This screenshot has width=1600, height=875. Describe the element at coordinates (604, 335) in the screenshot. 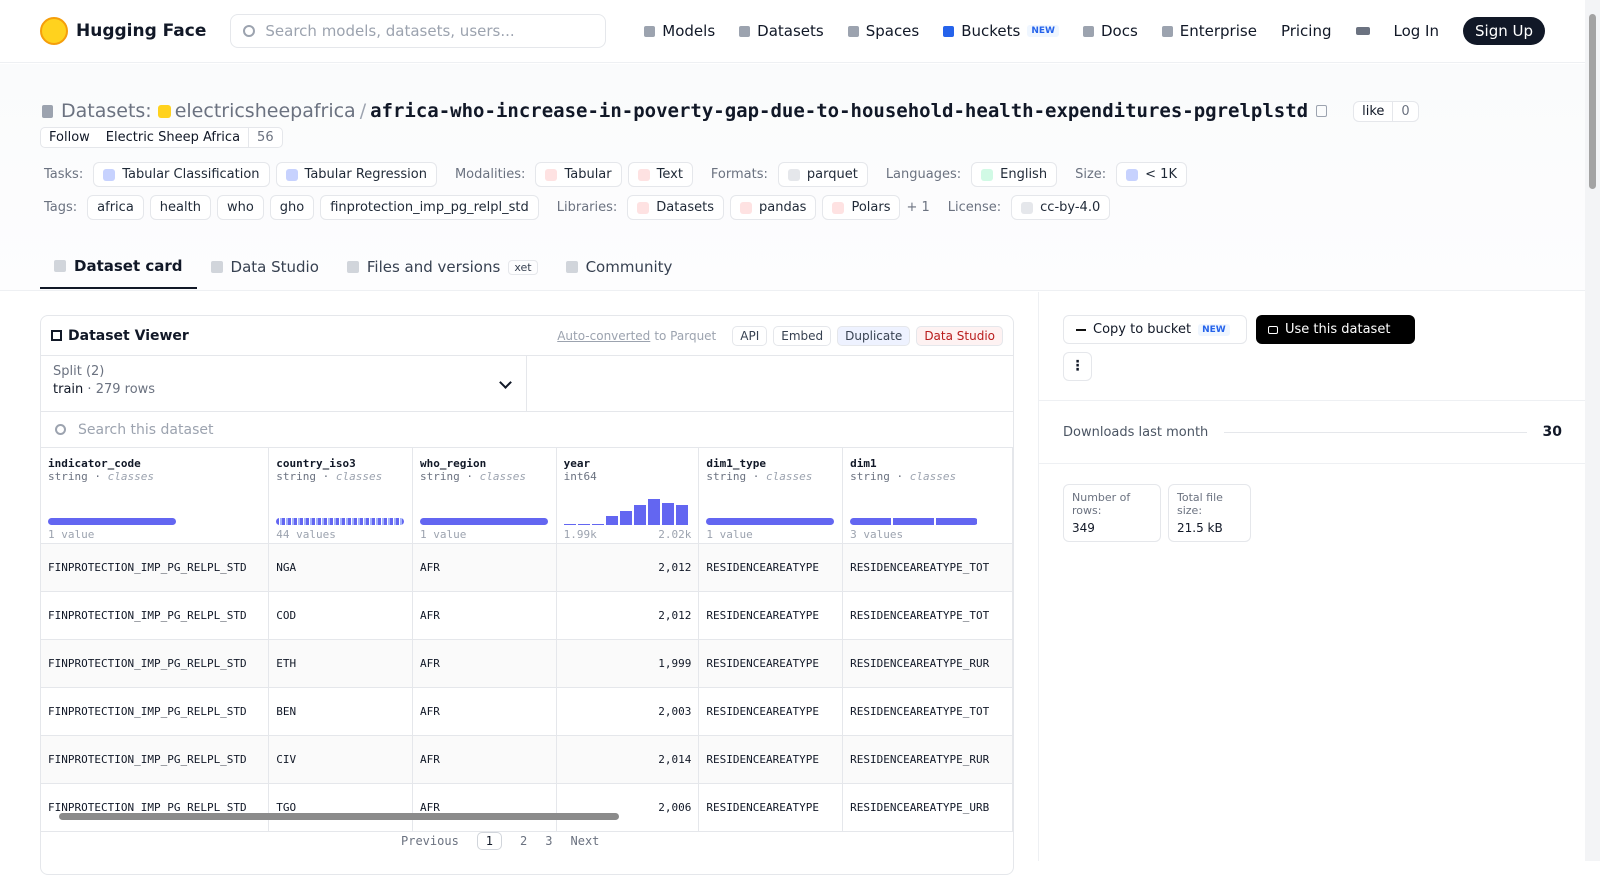

I see `auto-link: Auto-converted` at that location.